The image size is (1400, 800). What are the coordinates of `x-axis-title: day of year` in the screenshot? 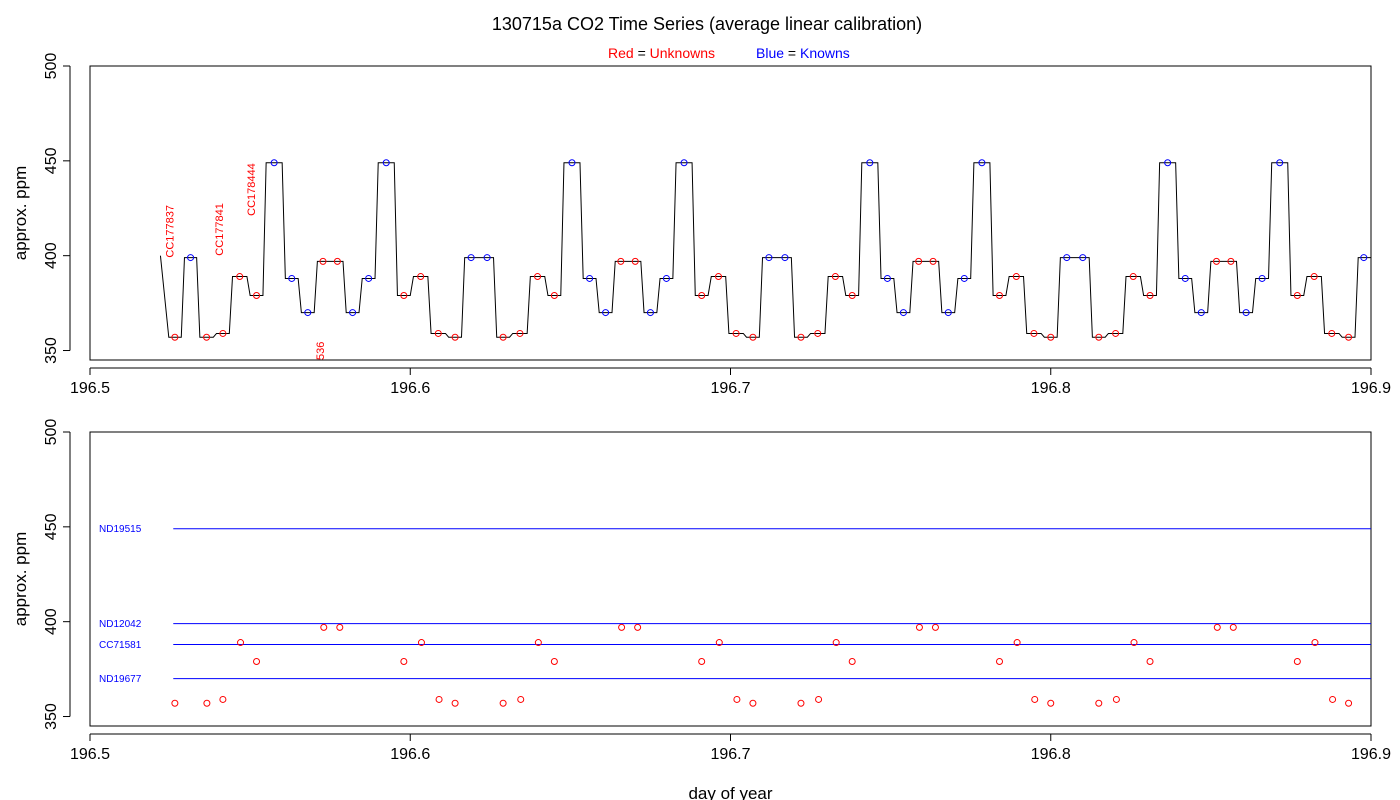 It's located at (730, 792).